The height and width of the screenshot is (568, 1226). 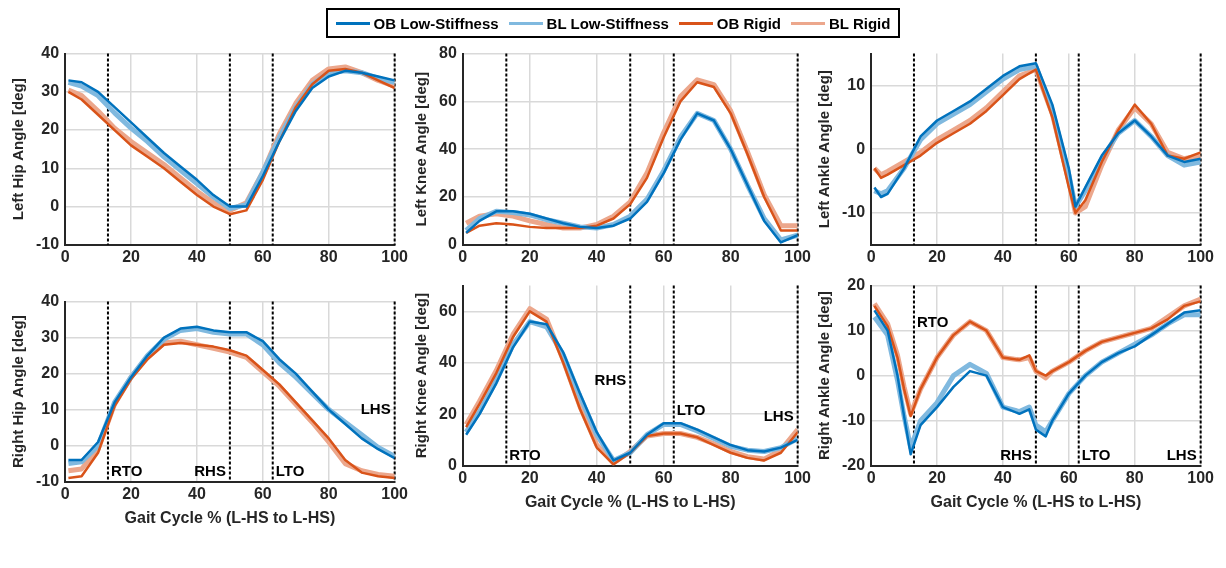 I want to click on y-axis-title: Right Ankle Angle [deg], so click(x=824, y=376).